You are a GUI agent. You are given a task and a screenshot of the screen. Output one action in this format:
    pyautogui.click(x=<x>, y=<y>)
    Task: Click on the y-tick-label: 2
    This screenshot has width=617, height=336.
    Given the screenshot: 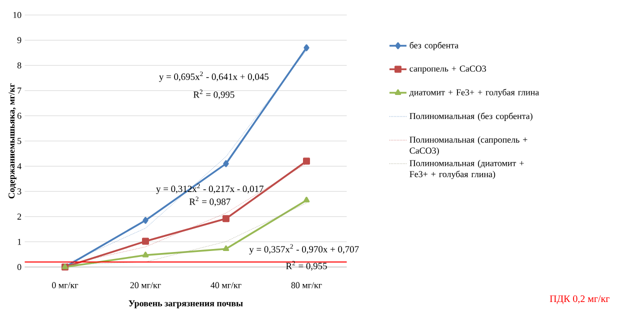 What is the action you would take?
    pyautogui.click(x=19, y=217)
    